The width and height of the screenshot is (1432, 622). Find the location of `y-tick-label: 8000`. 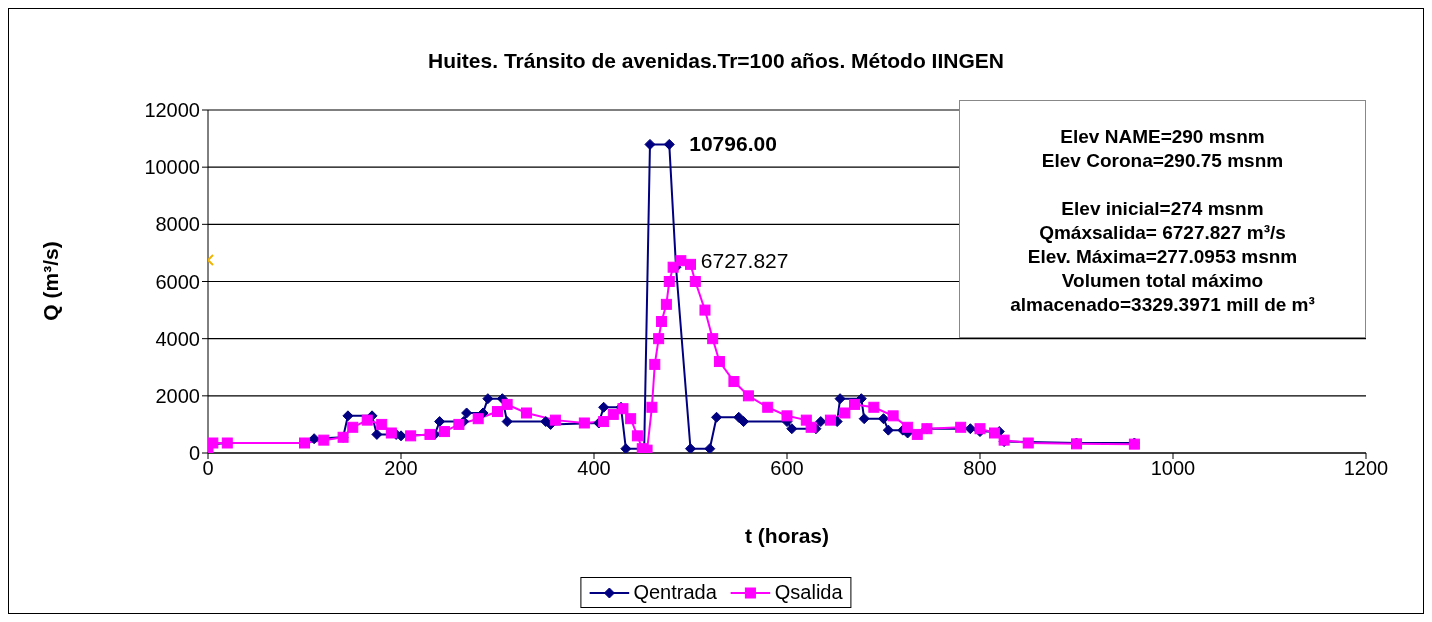

y-tick-label: 8000 is located at coordinates (177, 224).